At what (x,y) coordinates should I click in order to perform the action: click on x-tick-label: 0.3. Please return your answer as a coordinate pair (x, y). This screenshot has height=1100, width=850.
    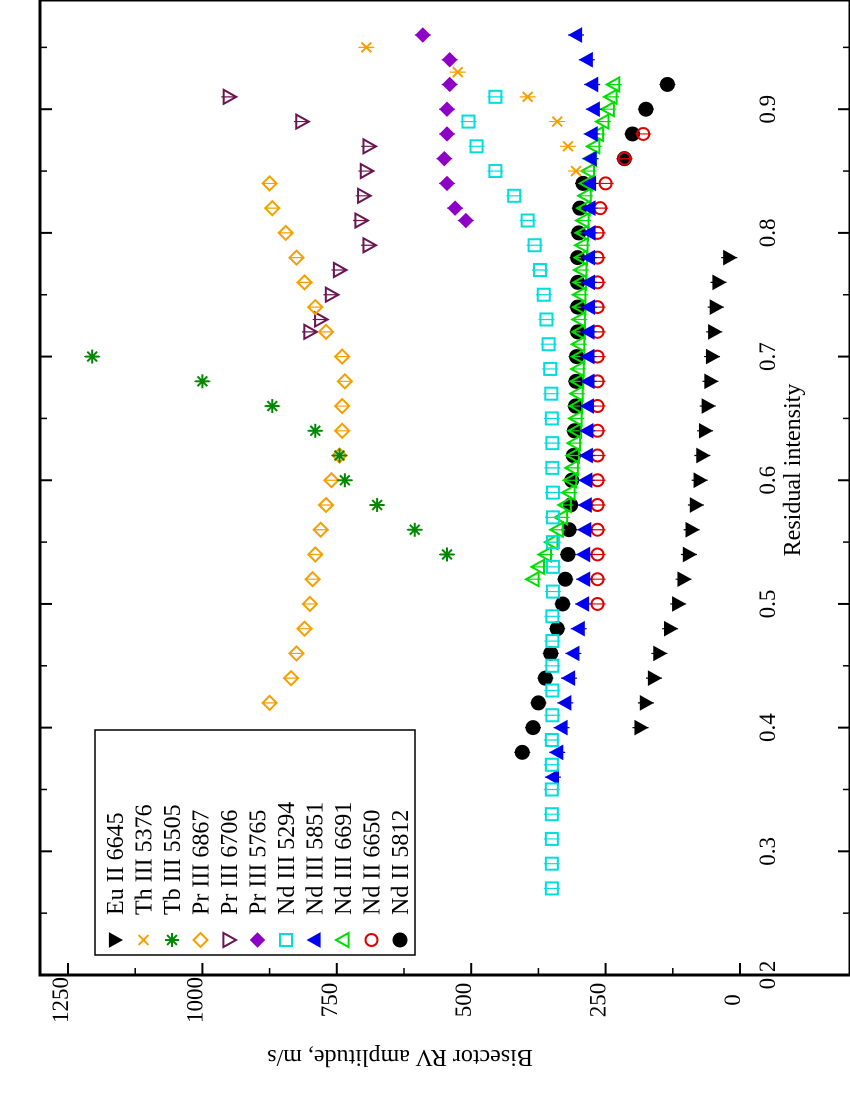
    Looking at the image, I should click on (767, 851).